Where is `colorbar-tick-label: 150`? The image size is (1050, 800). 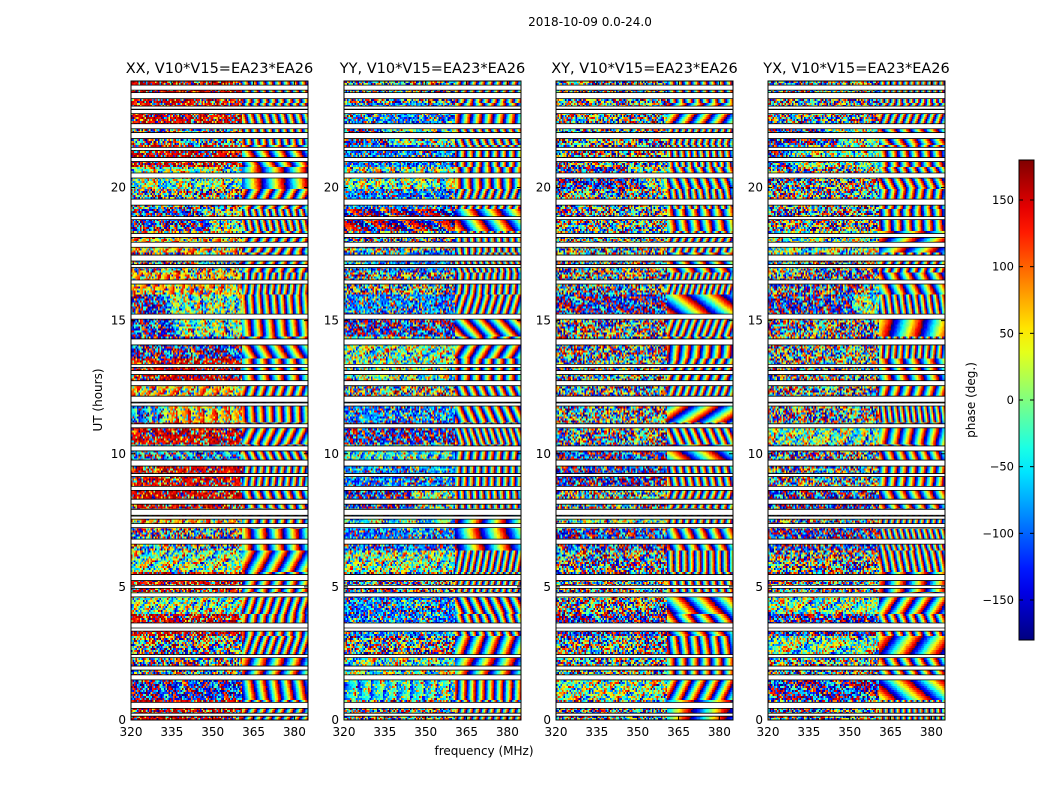 colorbar-tick-label: 150 is located at coordinates (1003, 200).